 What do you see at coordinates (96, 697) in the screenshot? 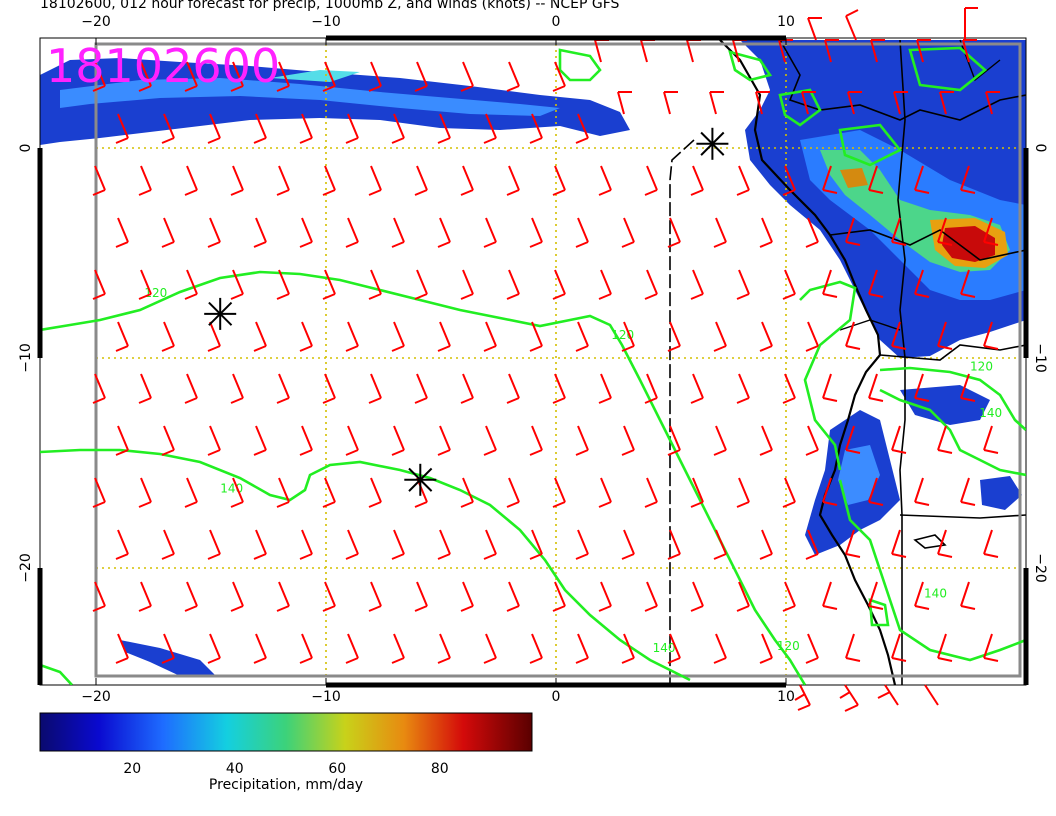
I see `lon-tick-label-bottom: −20` at bounding box center [96, 697].